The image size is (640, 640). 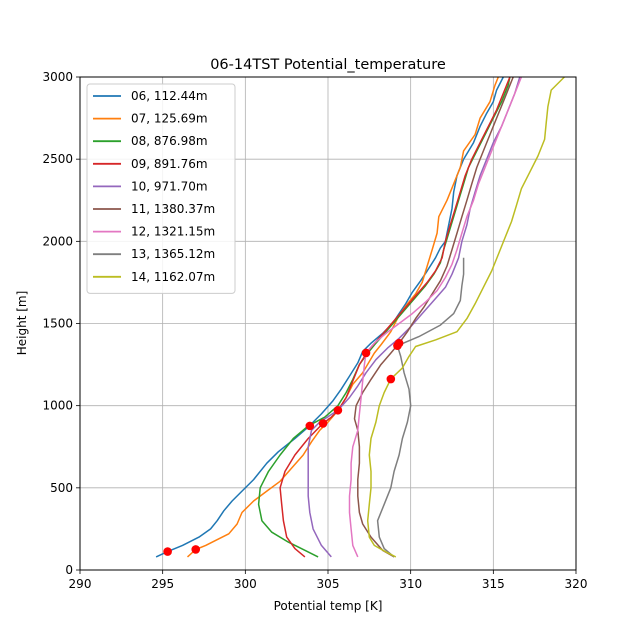 What do you see at coordinates (493, 584) in the screenshot?
I see `x-tick-label: 315` at bounding box center [493, 584].